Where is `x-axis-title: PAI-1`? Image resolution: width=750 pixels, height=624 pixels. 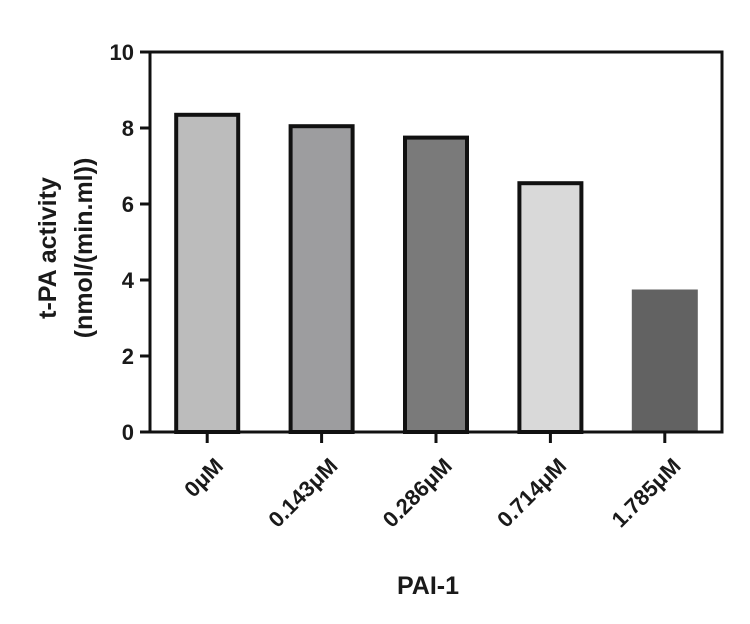 x-axis-title: PAI-1 is located at coordinates (428, 586).